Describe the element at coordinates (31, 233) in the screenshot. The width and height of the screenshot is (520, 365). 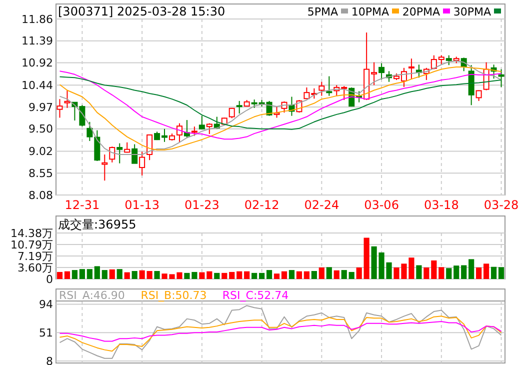
I see `y-tick-label: 14.38万` at that location.